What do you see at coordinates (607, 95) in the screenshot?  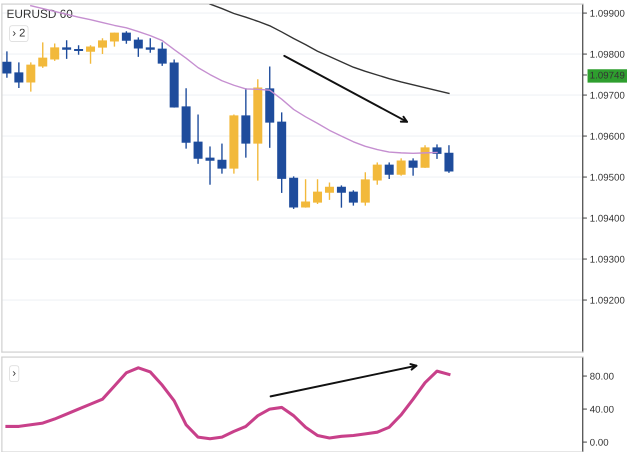 I see `y-tick-label: 1.09700` at bounding box center [607, 95].